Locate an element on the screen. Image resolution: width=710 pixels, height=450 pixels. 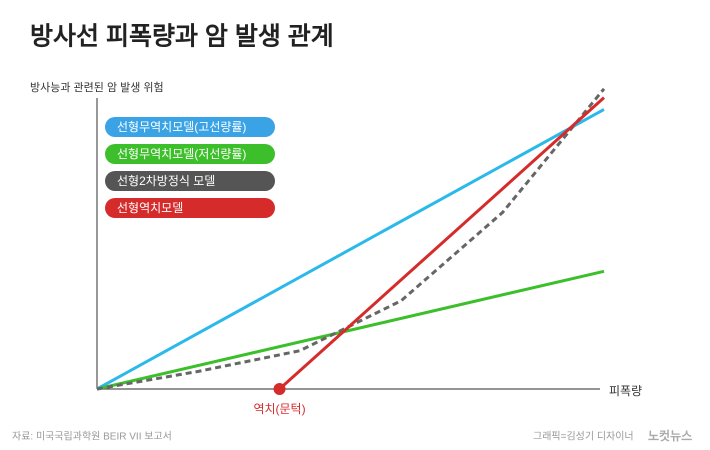
credit: 그래픽=김성기 디자이너 is located at coordinates (583, 437).